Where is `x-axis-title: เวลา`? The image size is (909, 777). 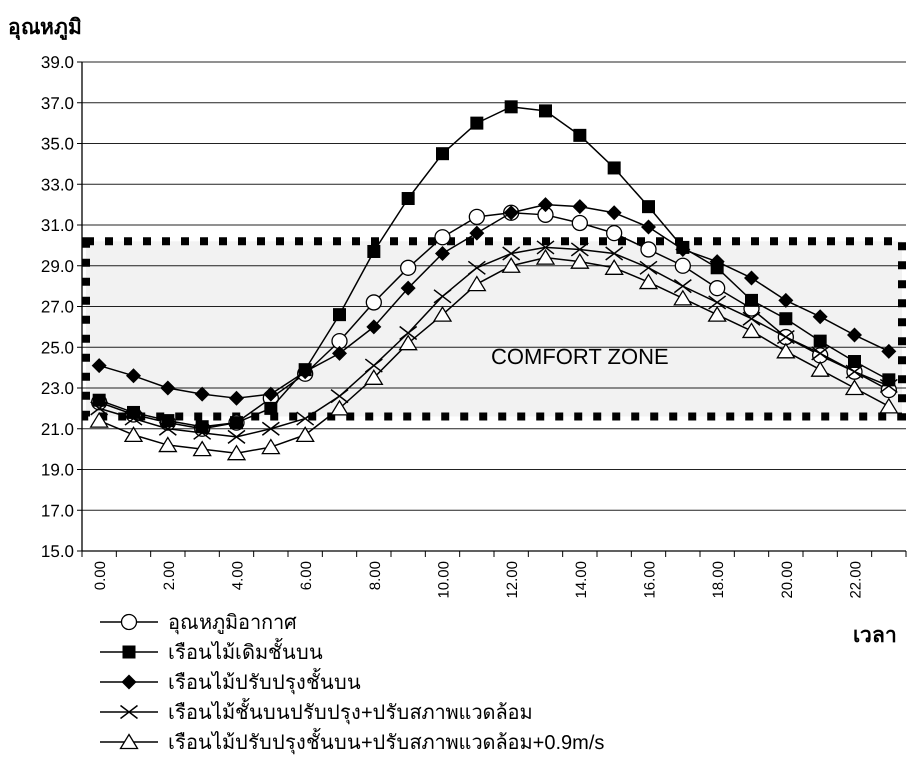 x-axis-title: เวลา is located at coordinates (875, 635).